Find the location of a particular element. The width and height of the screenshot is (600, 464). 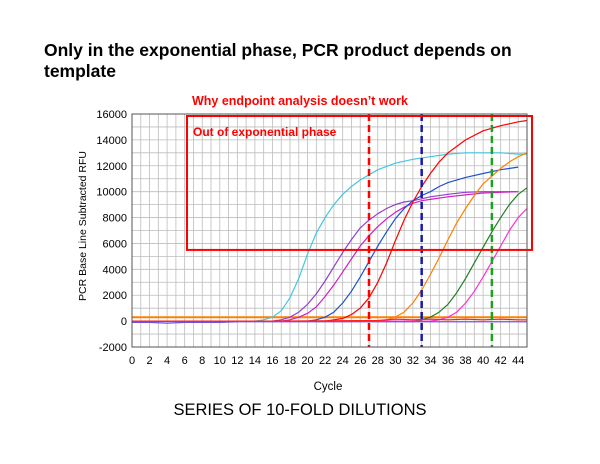

x-tick-label: 14 is located at coordinates (255, 361).